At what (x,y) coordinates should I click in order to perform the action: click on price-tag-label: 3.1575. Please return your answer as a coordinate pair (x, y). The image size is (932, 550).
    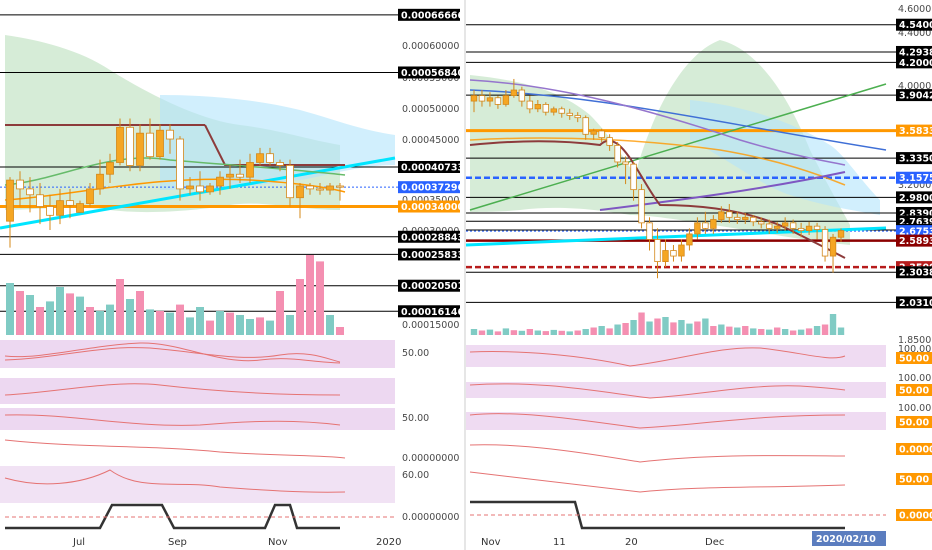
    Looking at the image, I should click on (915, 178).